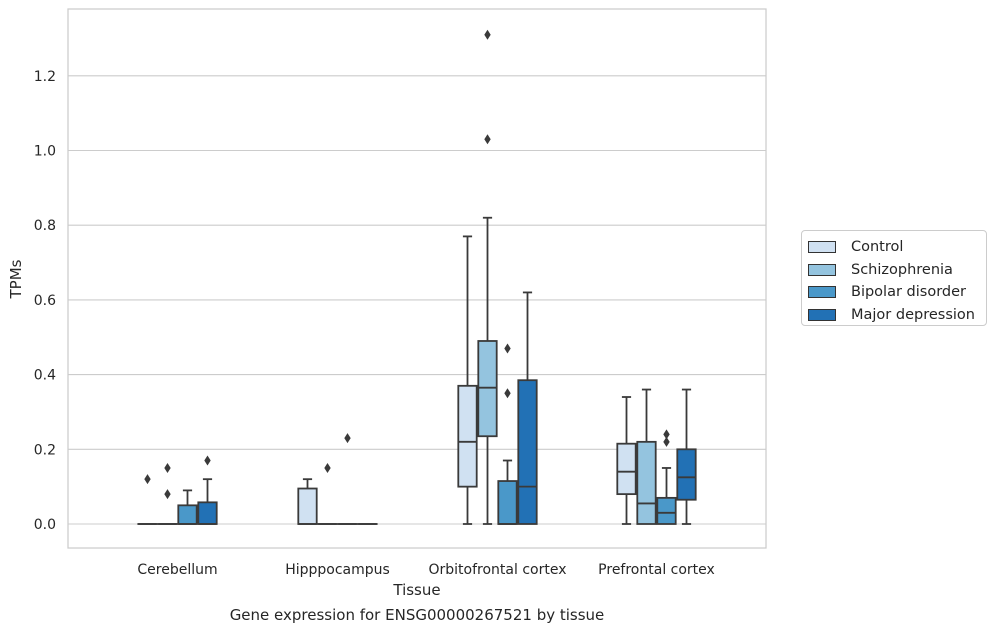  I want to click on y-tick-label: 0.2, so click(45, 450).